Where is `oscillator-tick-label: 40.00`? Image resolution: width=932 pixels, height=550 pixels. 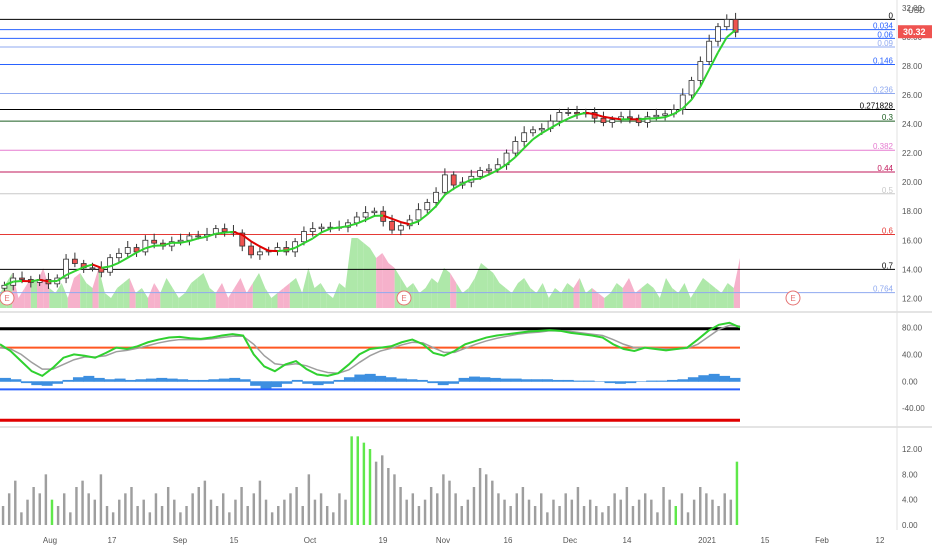
oscillator-tick-label: 40.00 is located at coordinates (912, 354).